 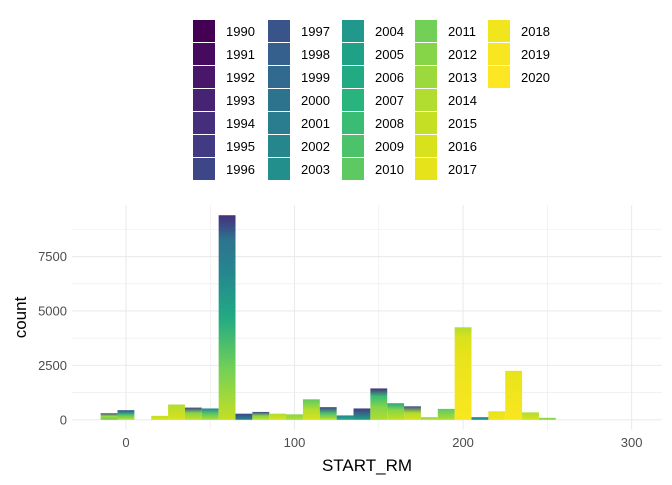 I want to click on legend-item: 1998, so click(x=299, y=54).